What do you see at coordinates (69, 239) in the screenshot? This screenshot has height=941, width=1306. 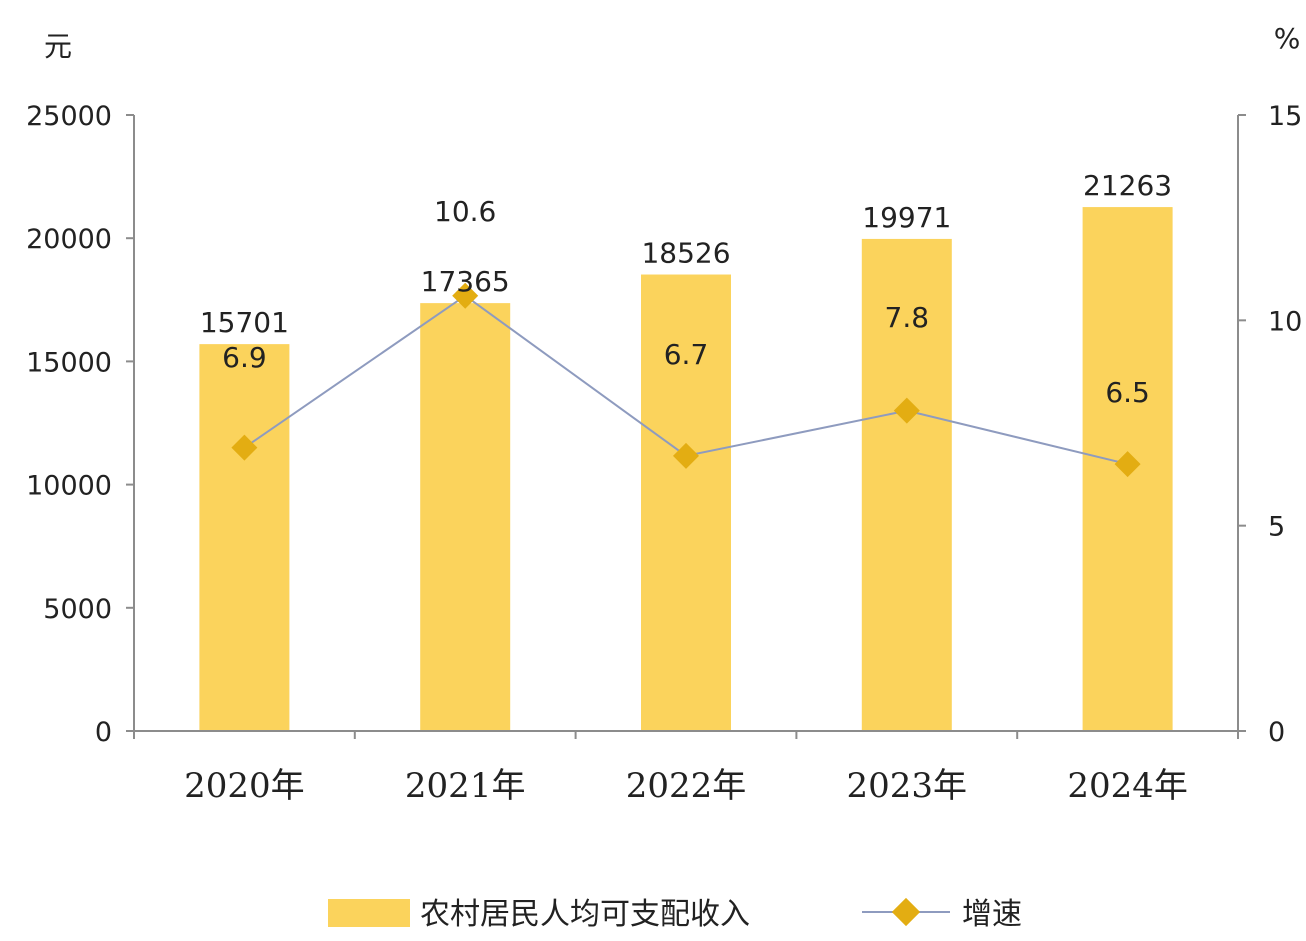 I see `left-tick-label: 20000` at bounding box center [69, 239].